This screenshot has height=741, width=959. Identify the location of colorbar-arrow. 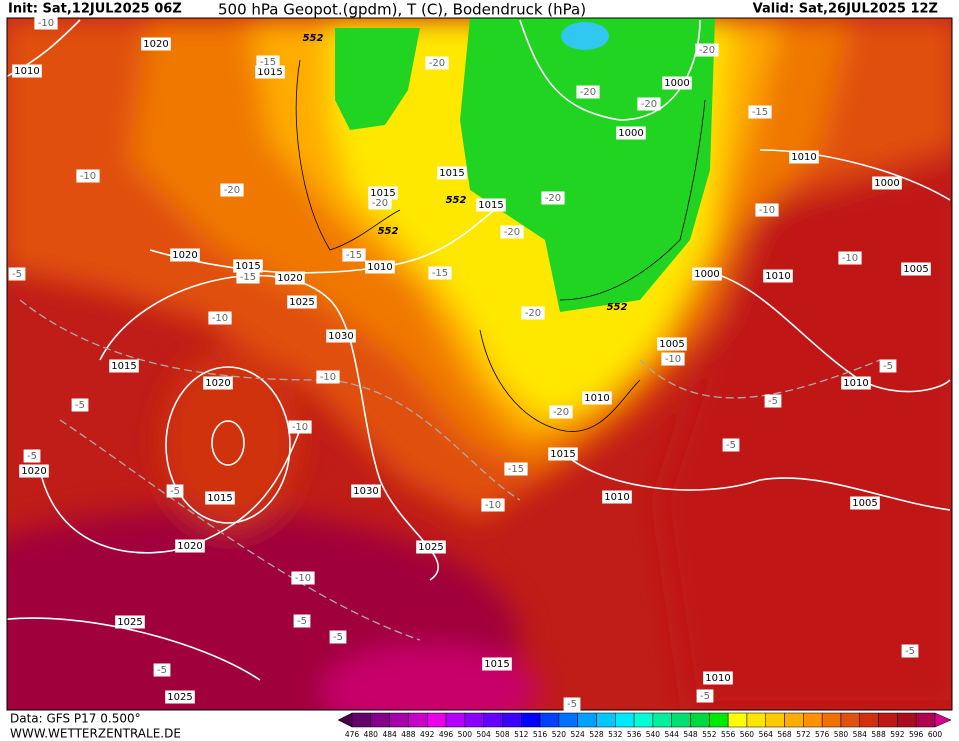
(345, 720).